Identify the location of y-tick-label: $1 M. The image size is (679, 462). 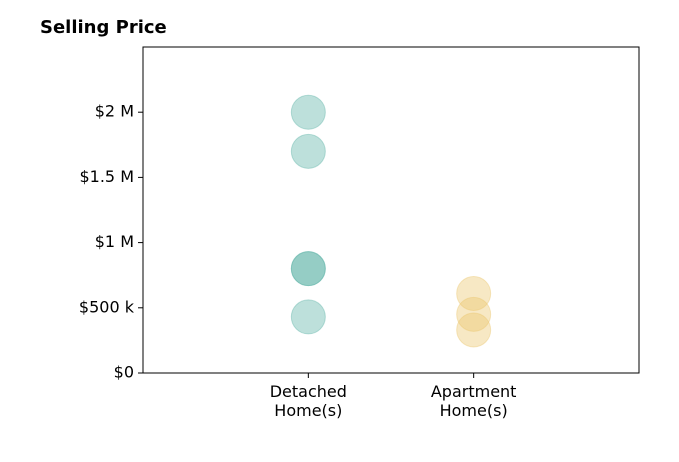
(114, 241).